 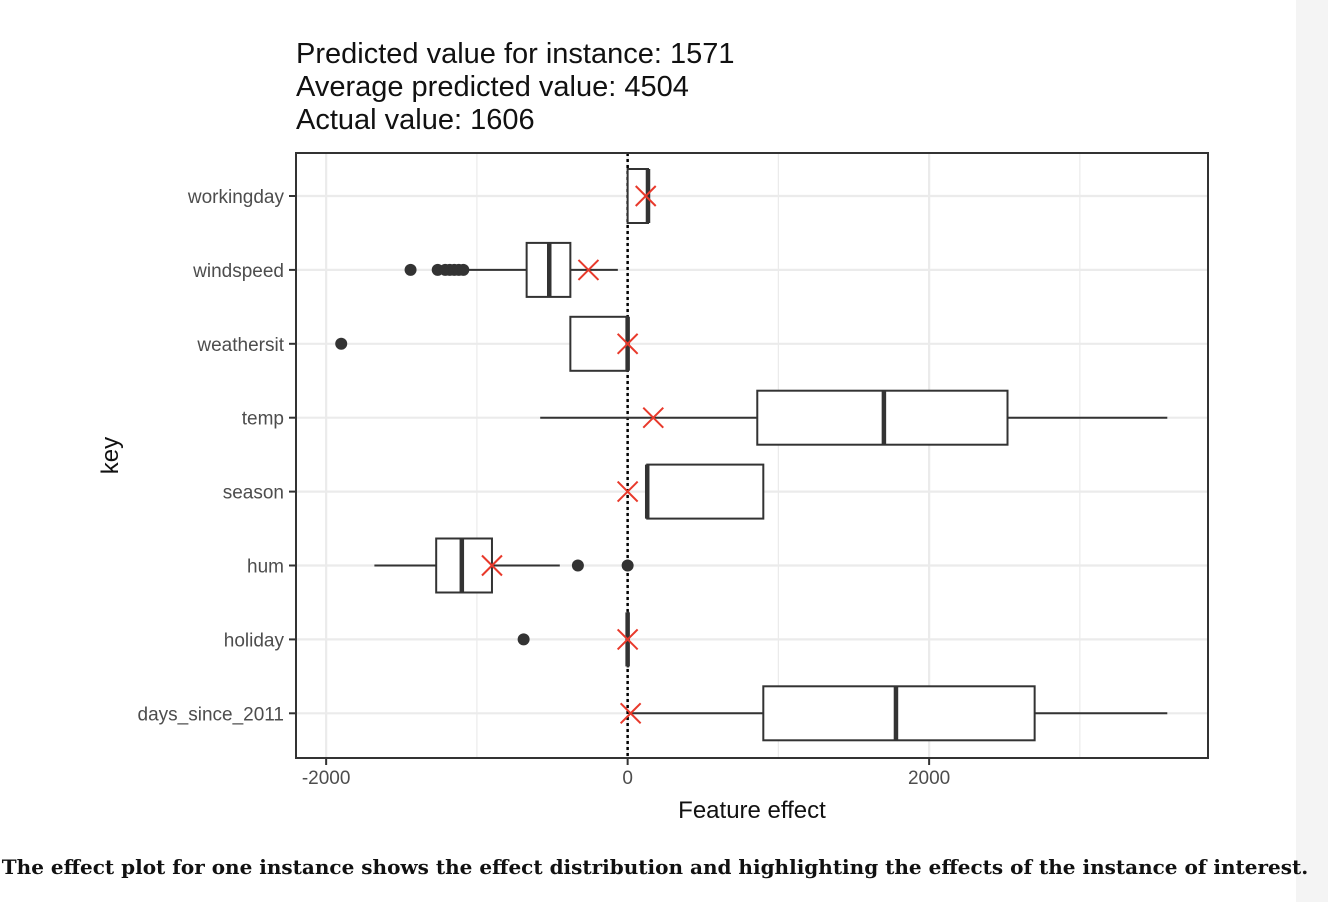 What do you see at coordinates (415, 120) in the screenshot?
I see `title-actual-value: Actual value: 1606` at bounding box center [415, 120].